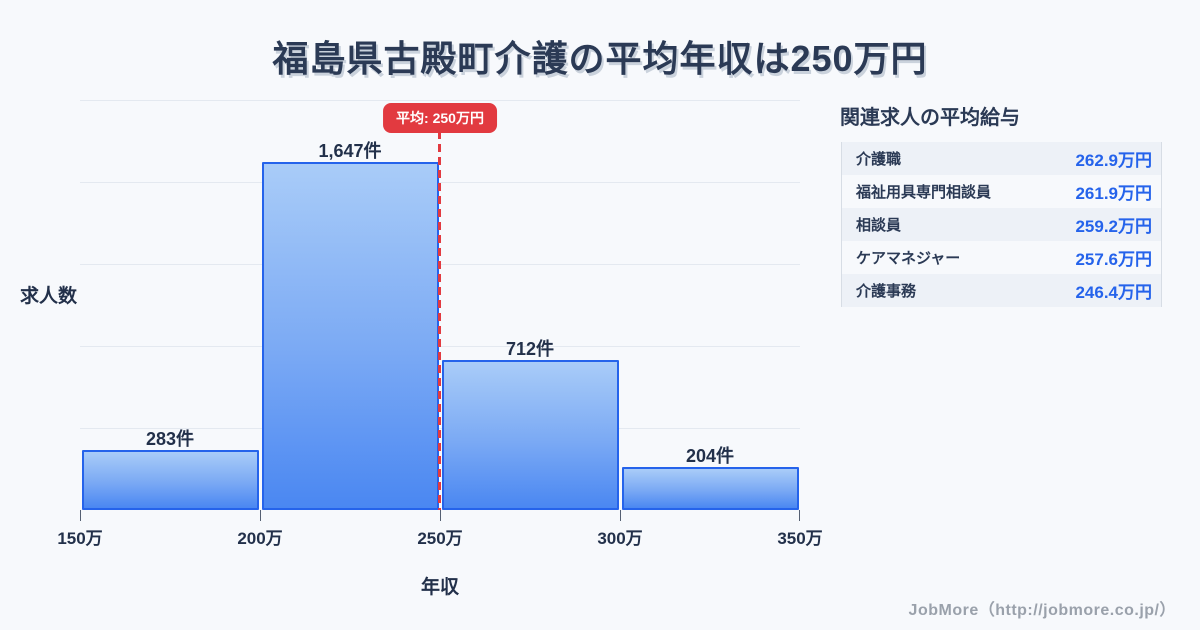 This screenshot has width=1200, height=630. I want to click on gridline, so click(440, 100).